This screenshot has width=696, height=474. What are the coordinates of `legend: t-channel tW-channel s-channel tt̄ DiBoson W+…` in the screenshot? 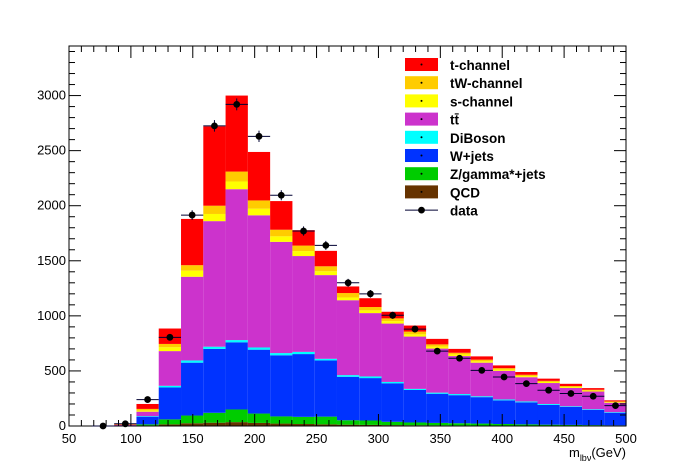 It's located at (475, 138).